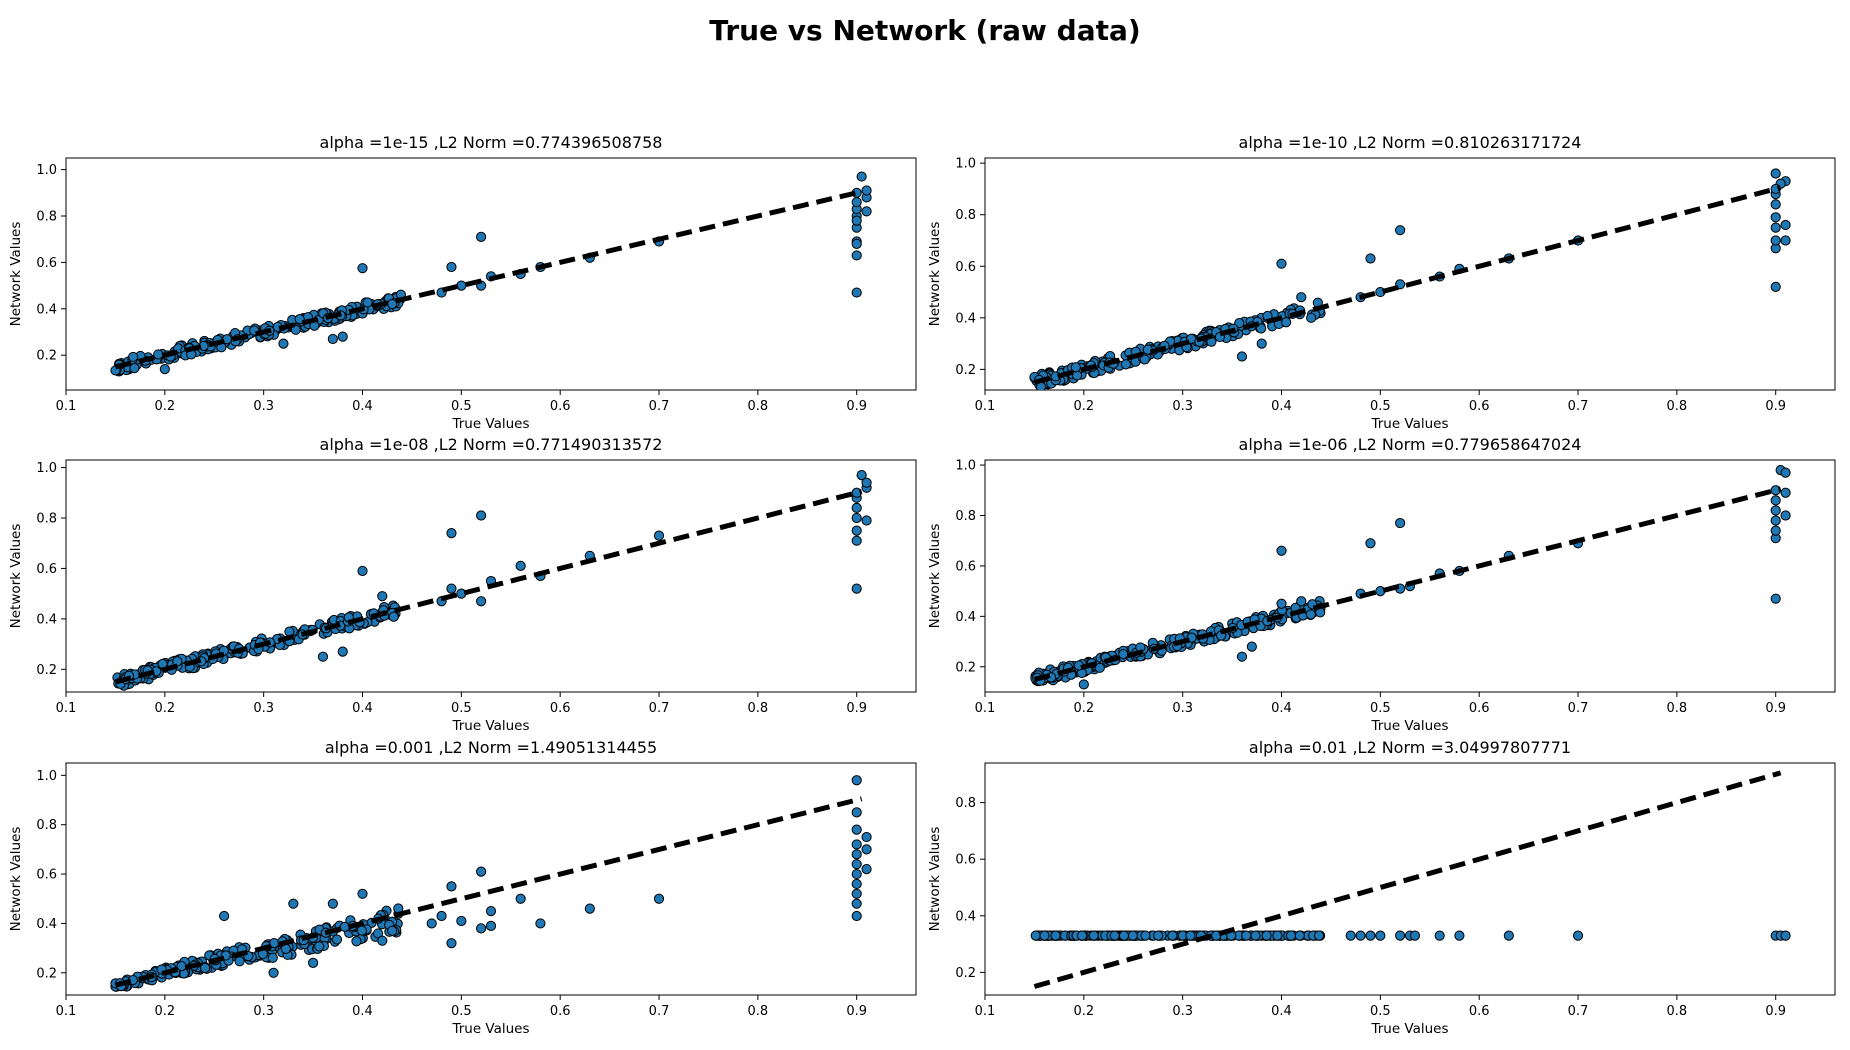 This screenshot has width=1850, height=1050. What do you see at coordinates (1083, 1011) in the screenshot?
I see `x-tick-label: 0.2` at bounding box center [1083, 1011].